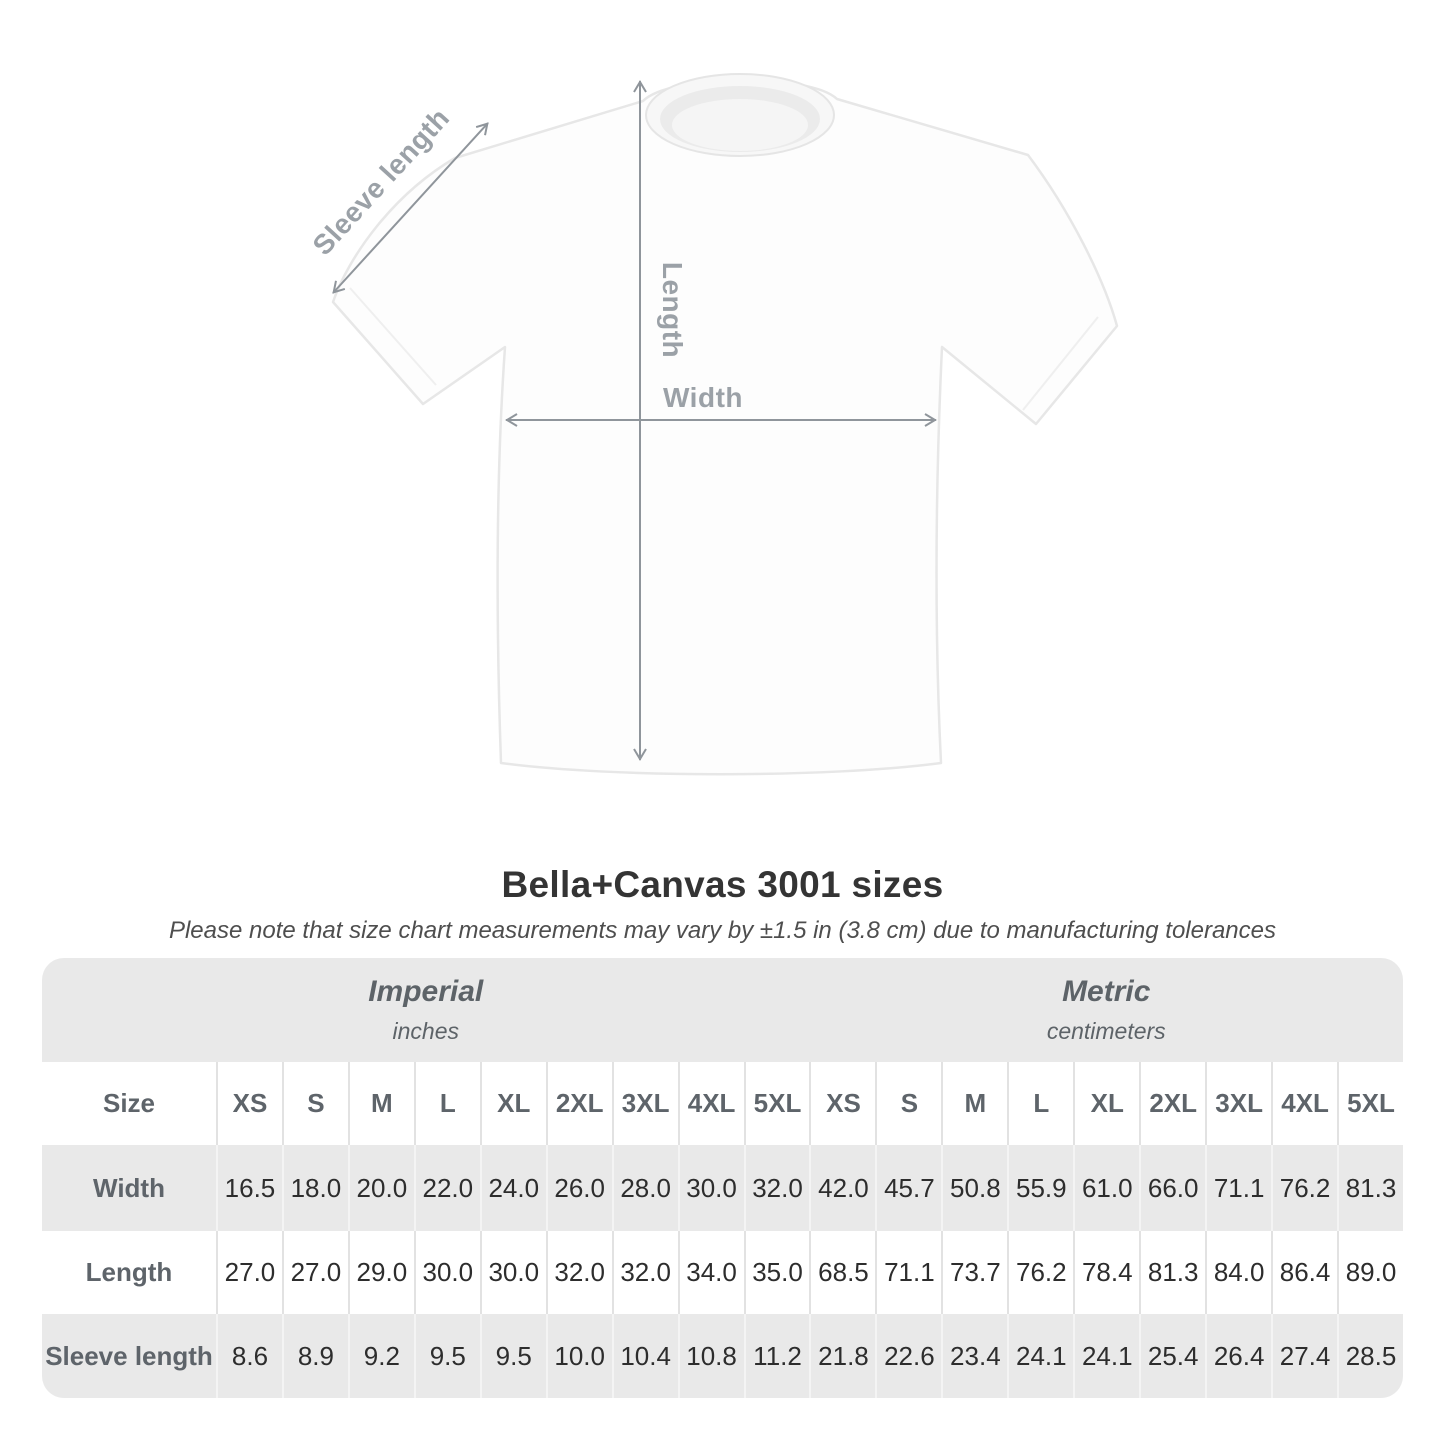 This screenshot has height=1445, width=1445. I want to click on value-cell: 21.8, so click(842, 1356).